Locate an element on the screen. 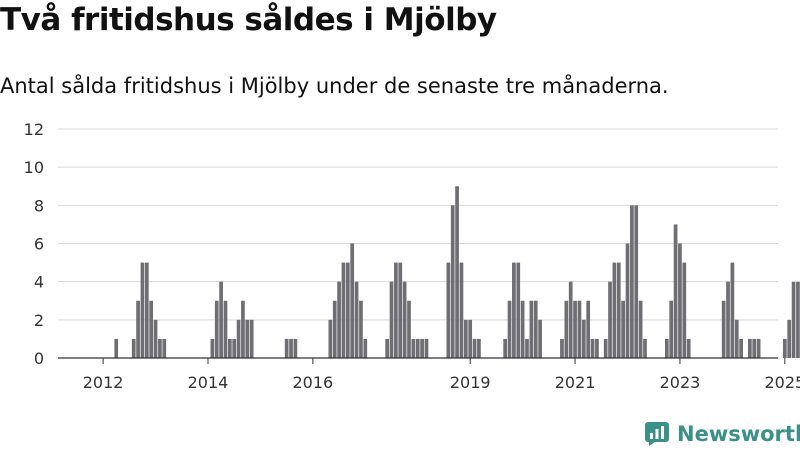  x-tick-label: 2016 is located at coordinates (313, 382).